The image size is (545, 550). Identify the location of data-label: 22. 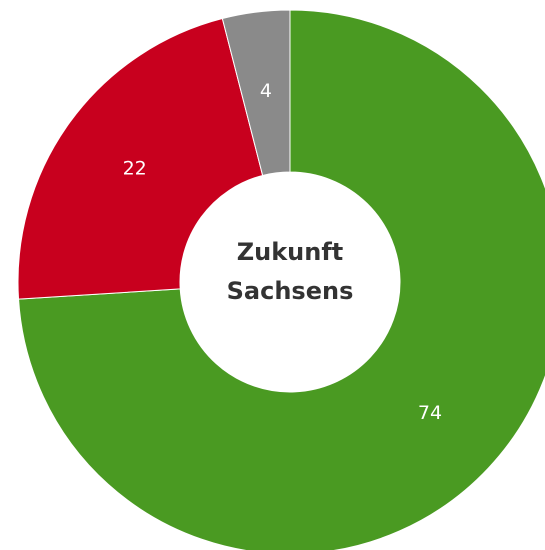
(135, 169).